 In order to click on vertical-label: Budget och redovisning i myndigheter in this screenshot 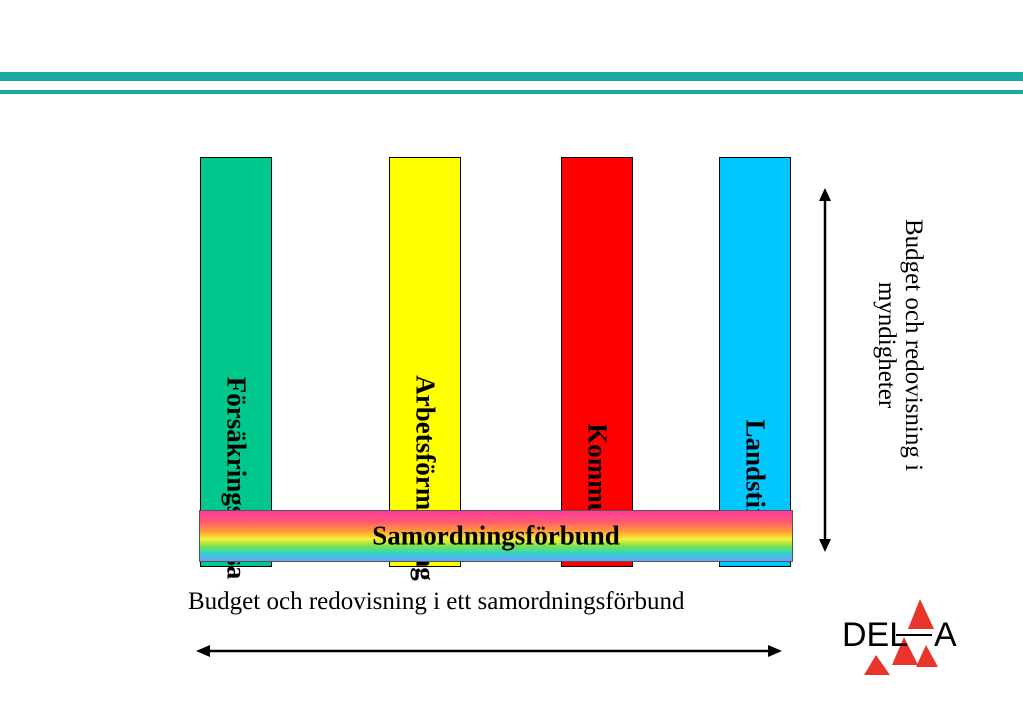, I will do `click(900, 345)`.